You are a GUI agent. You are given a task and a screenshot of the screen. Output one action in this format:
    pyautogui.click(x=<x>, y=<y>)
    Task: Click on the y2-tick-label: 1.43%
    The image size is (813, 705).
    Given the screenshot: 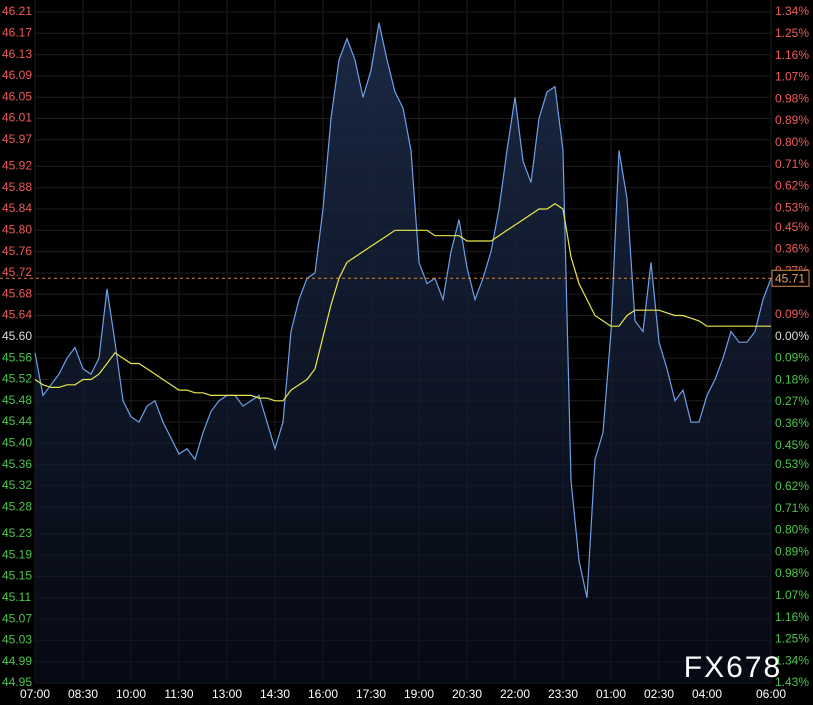 What is the action you would take?
    pyautogui.click(x=792, y=682)
    